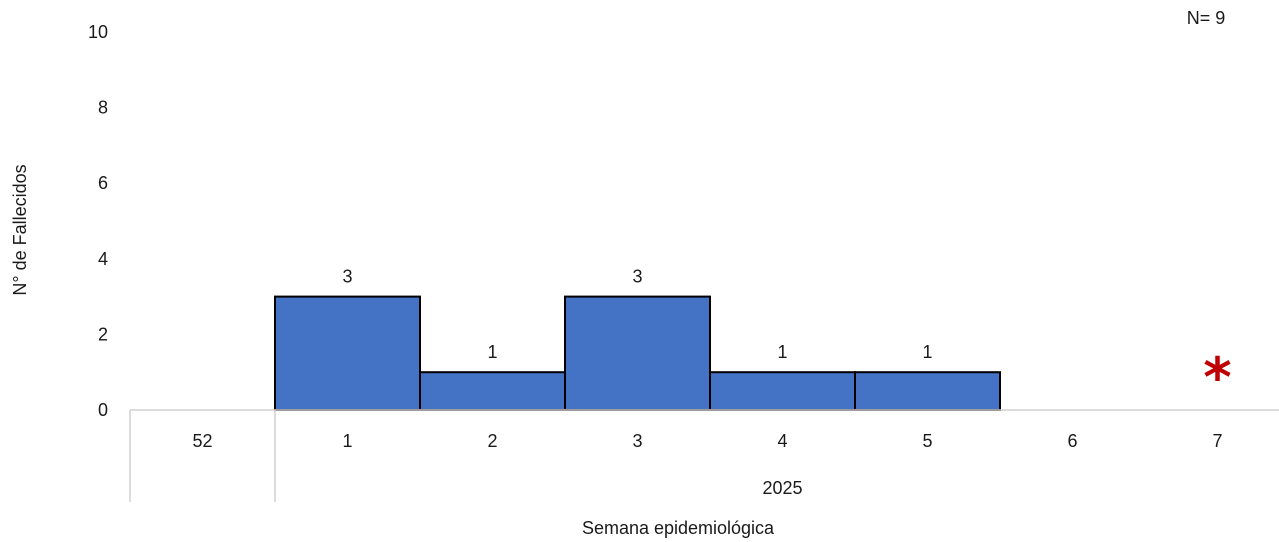  I want to click on y-tick-label: 8, so click(103, 108).